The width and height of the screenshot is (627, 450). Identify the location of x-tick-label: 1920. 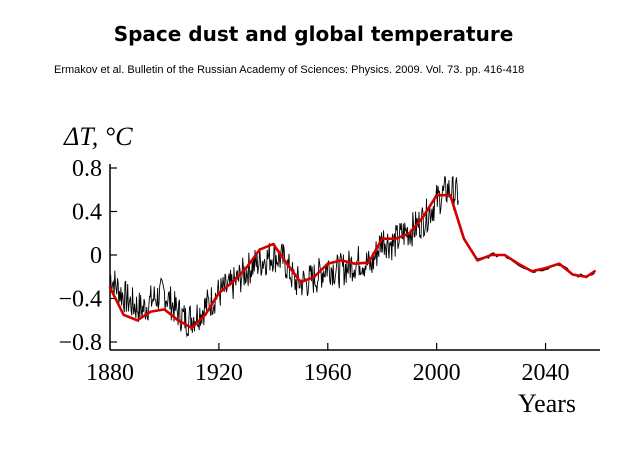
(219, 373).